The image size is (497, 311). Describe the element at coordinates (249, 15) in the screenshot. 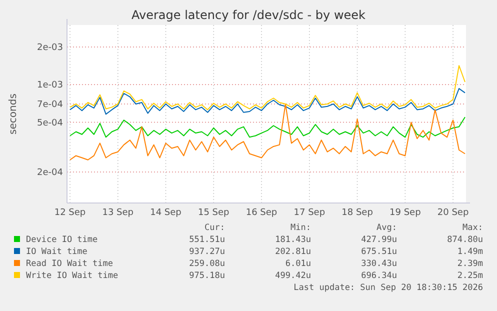

I see `chart-title: Average latency for /dev/sdc - by week` at that location.